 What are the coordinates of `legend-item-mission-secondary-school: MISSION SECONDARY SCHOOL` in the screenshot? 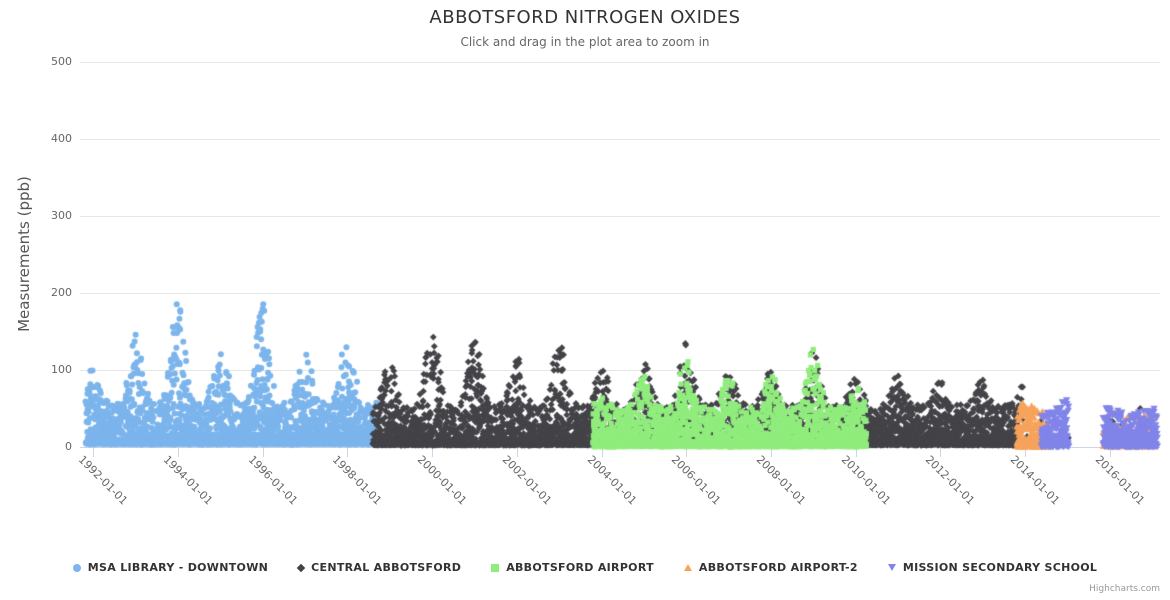 It's located at (992, 567).